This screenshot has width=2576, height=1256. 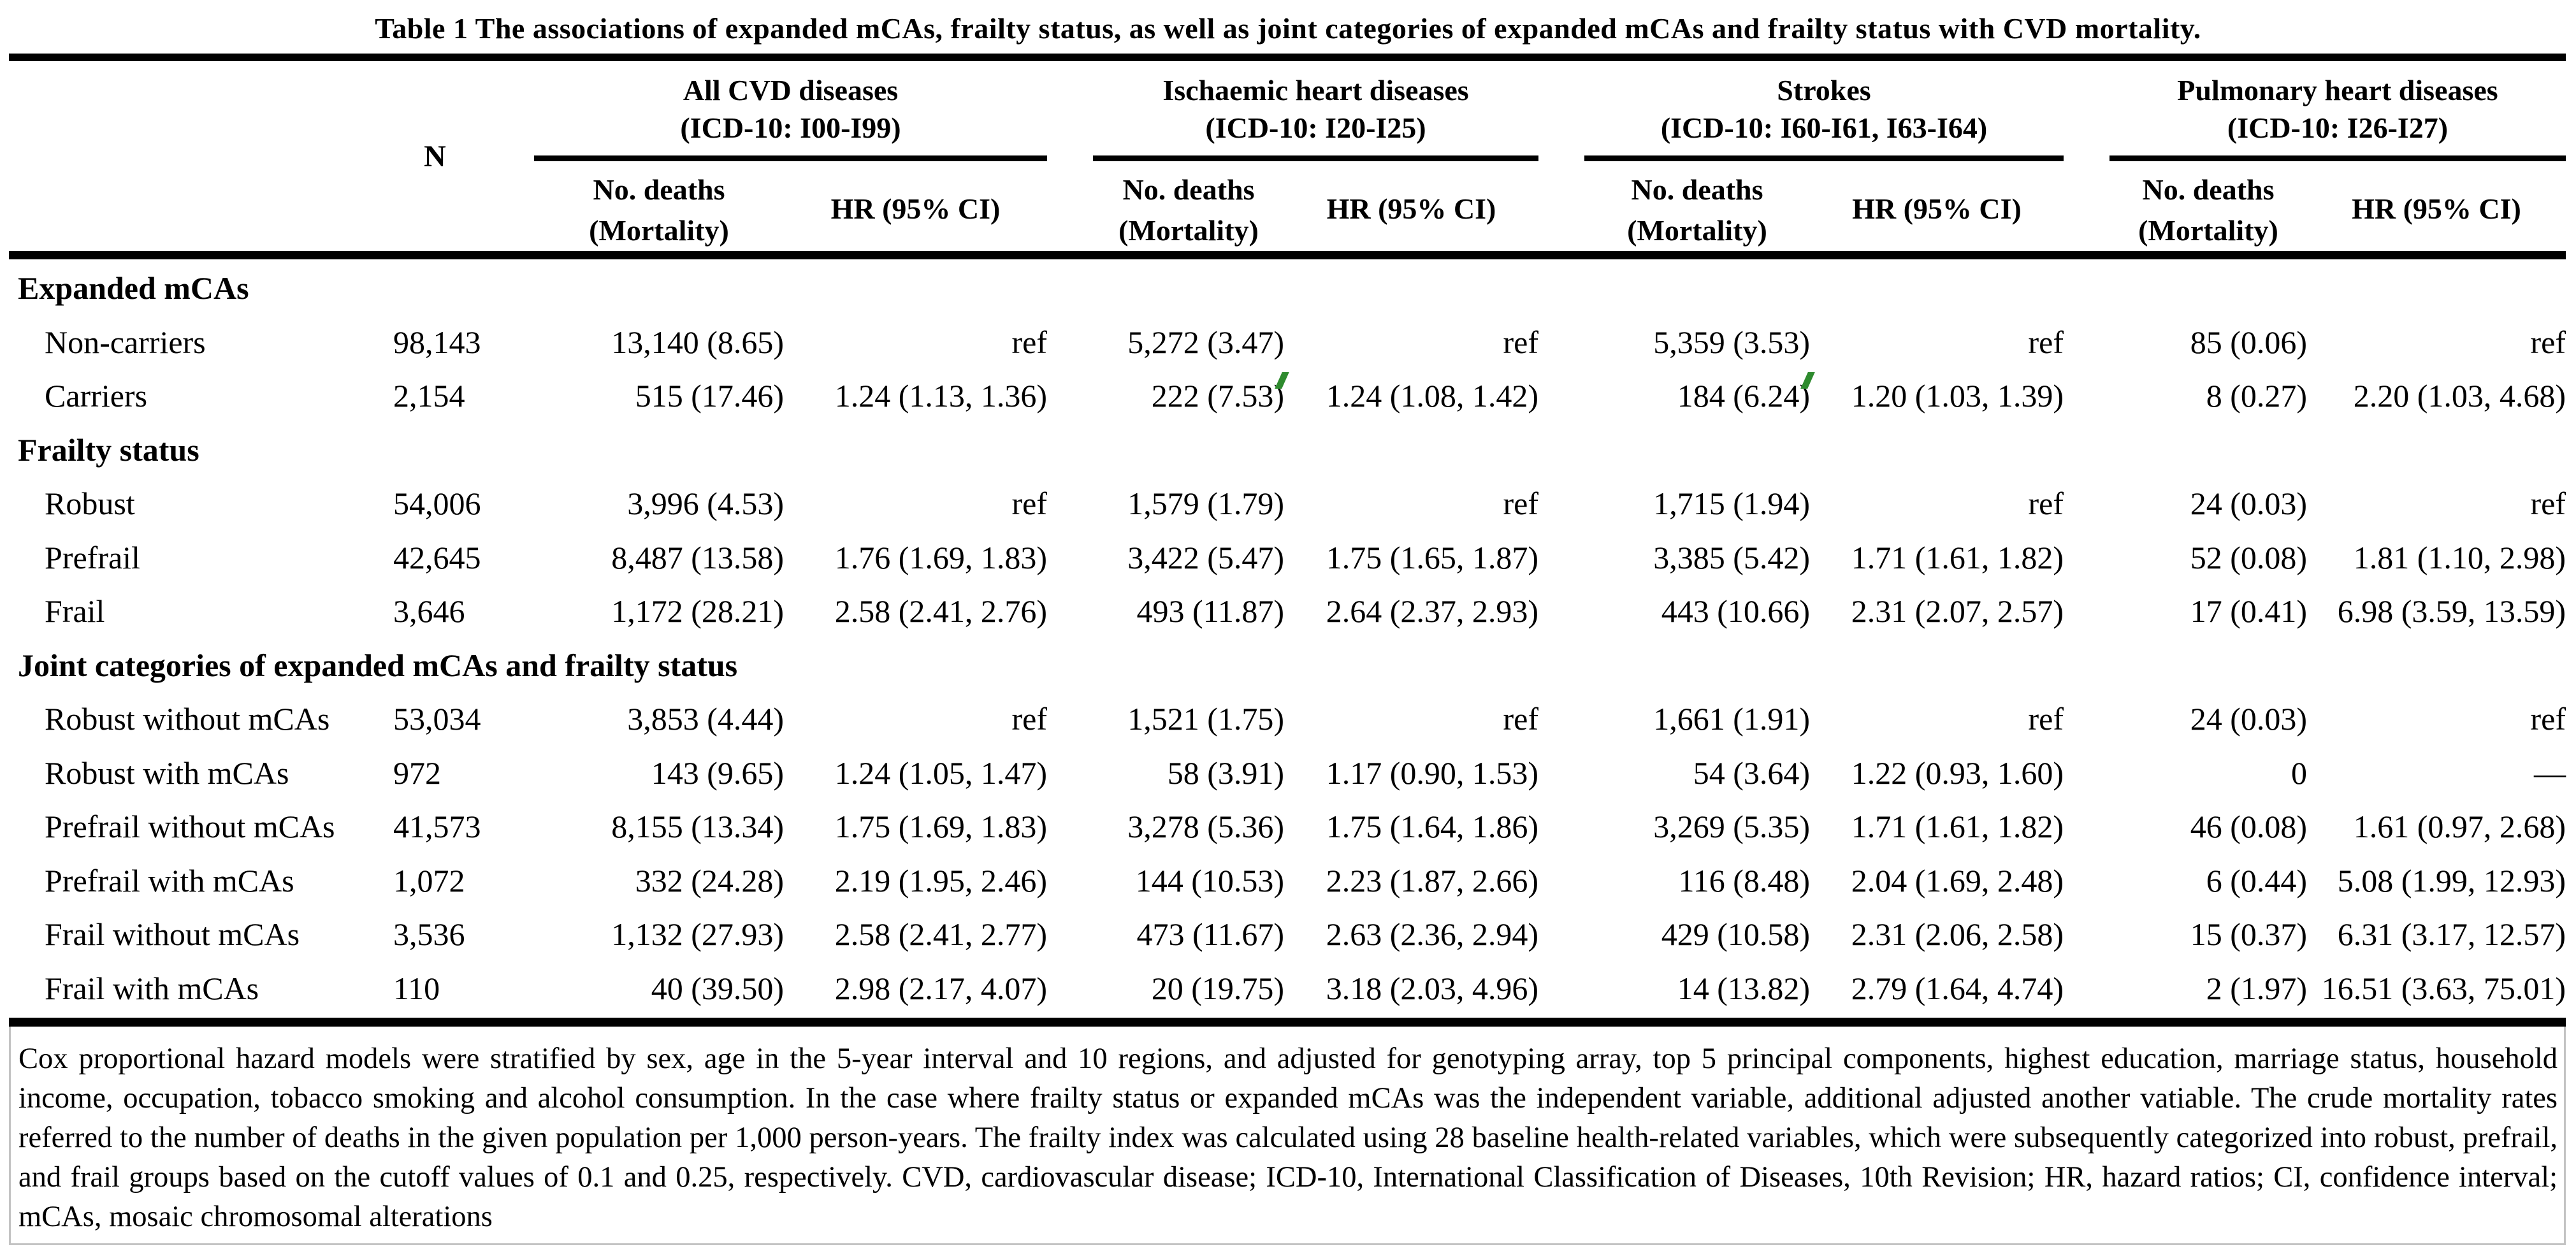 I want to click on hr-value: 1.17 (0.90, 1.53), so click(x=1411, y=772).